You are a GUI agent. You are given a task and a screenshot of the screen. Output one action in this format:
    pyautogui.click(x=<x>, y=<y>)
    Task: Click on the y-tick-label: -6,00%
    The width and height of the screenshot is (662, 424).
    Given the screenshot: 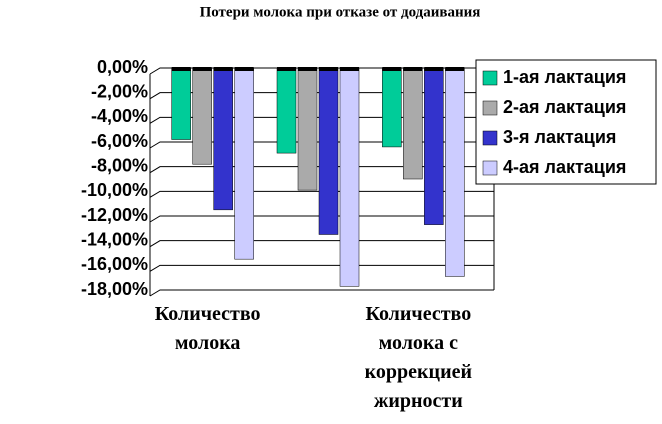 What is the action you would take?
    pyautogui.click(x=119, y=141)
    